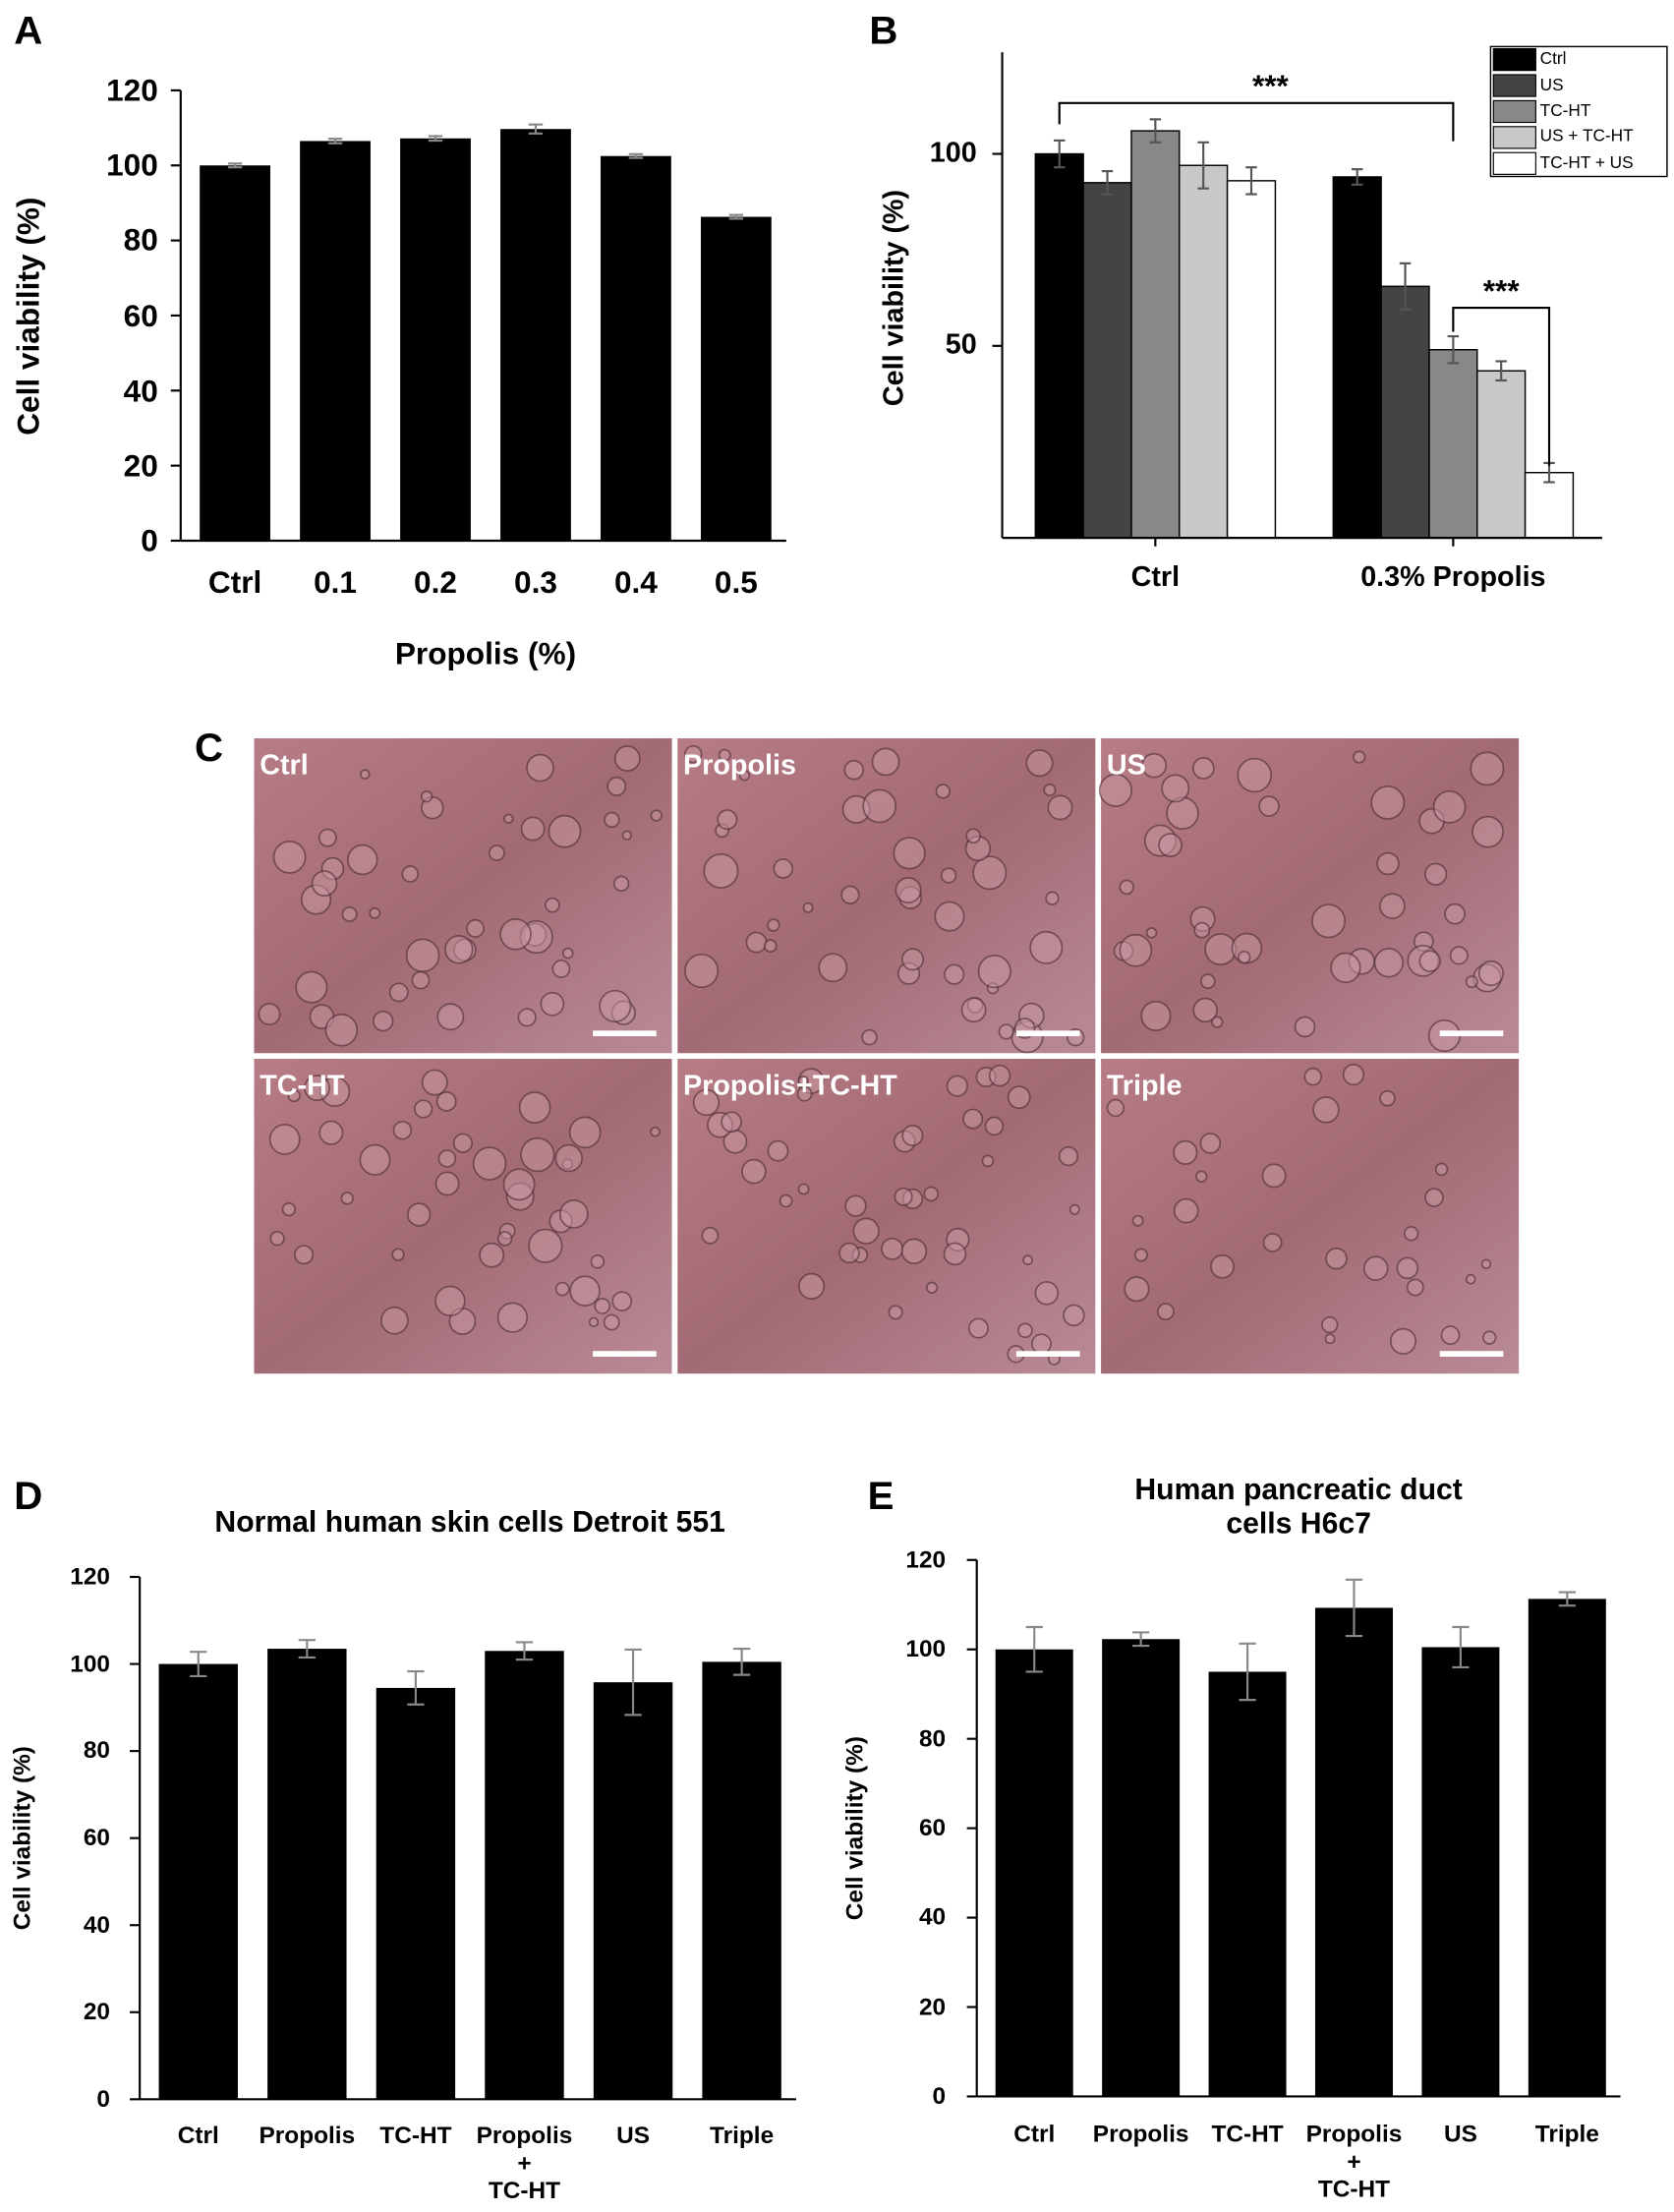  Describe the element at coordinates (926, 1649) in the screenshot. I see `y-tick-label: 100` at that location.